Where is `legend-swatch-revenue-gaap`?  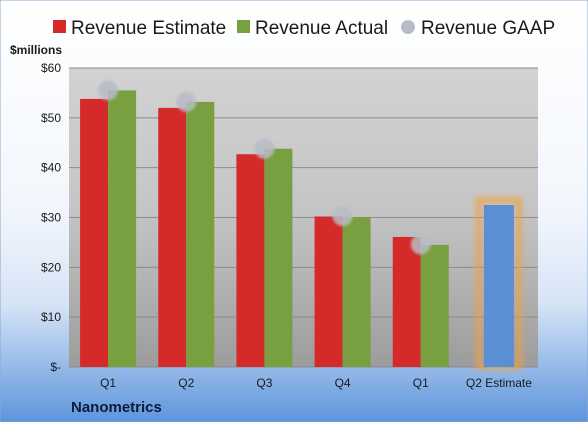
legend-swatch-revenue-gaap is located at coordinates (408, 27).